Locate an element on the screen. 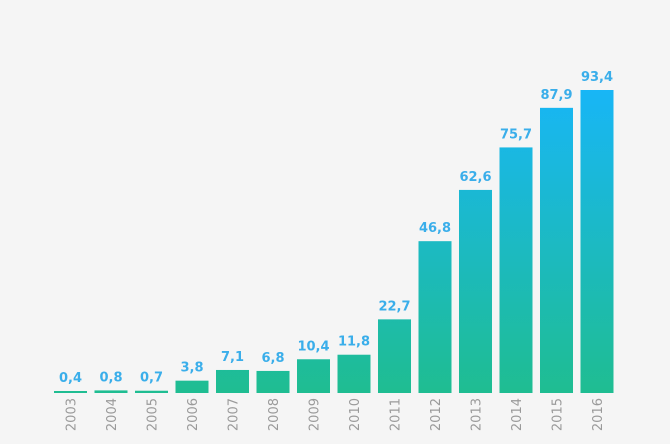 The width and height of the screenshot is (670, 444). bar-2012 is located at coordinates (435, 317).